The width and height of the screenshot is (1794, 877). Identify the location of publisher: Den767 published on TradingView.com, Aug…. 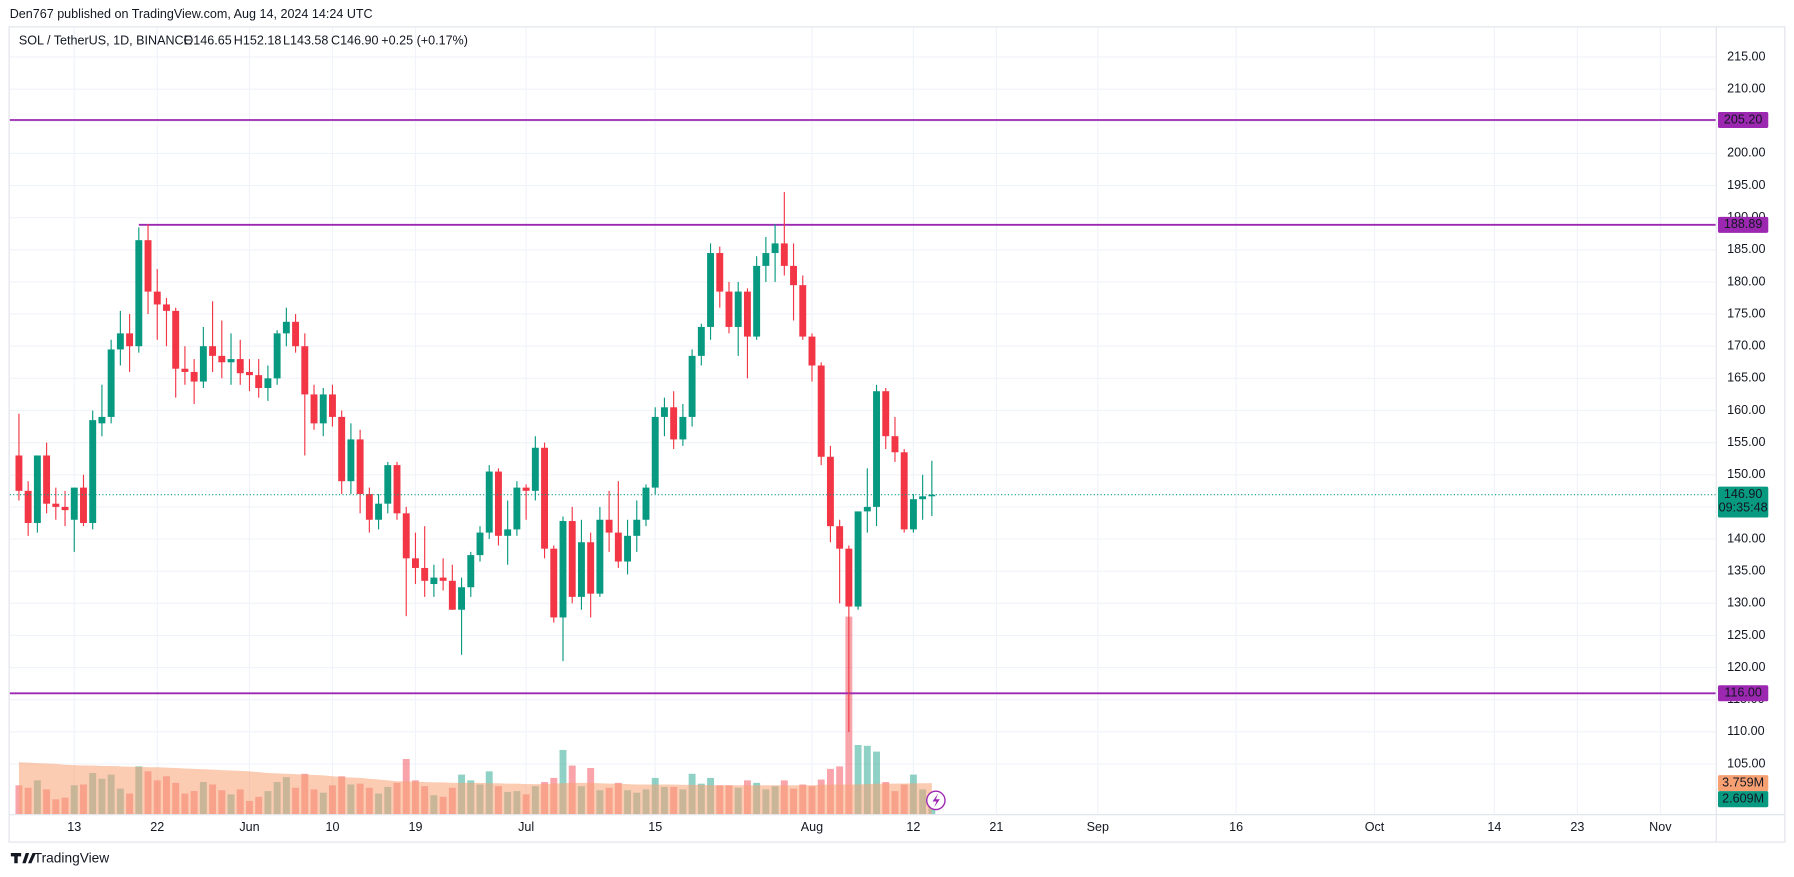
(191, 14).